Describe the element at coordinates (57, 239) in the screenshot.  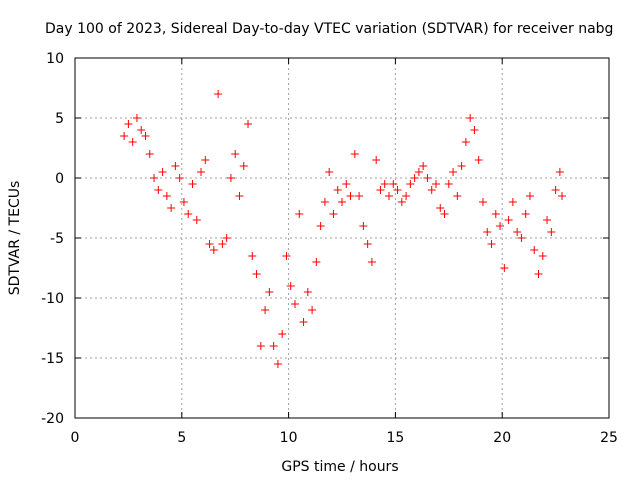
I see `y-tick-label: -5` at that location.